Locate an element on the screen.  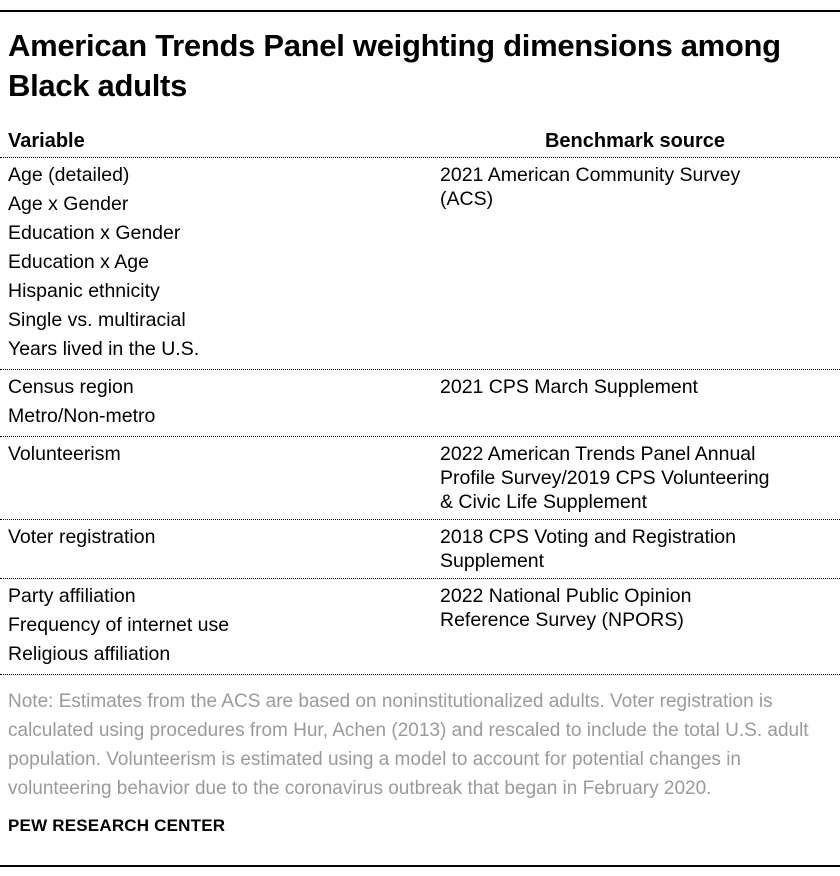
variable-label: Years lived in the U.S. is located at coordinates (104, 349).